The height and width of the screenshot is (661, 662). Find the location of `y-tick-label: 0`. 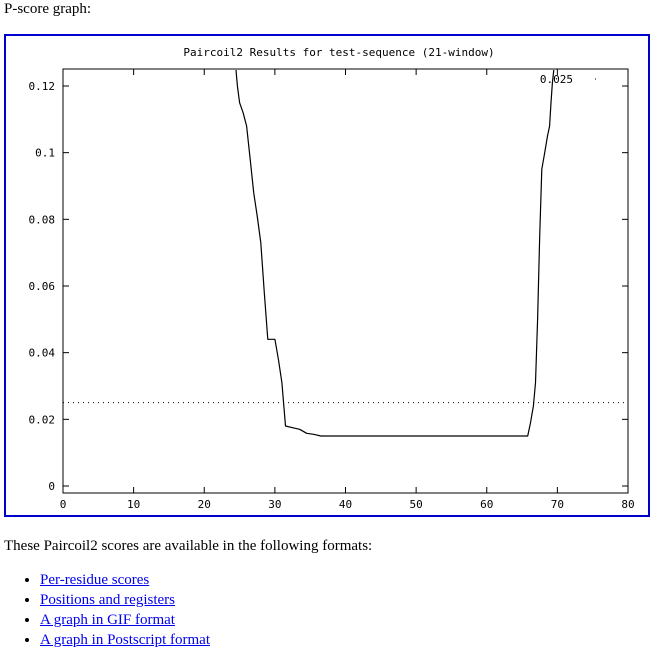

y-tick-label: 0 is located at coordinates (51, 486).